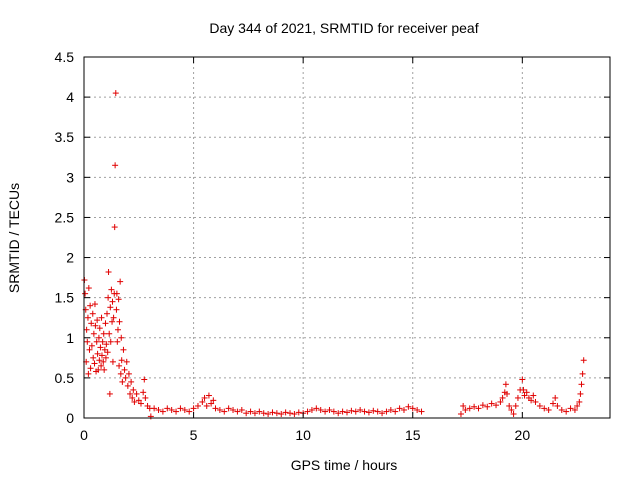 This screenshot has height=480, width=640. I want to click on x-tick-labels: 0 5 10 15 20, so click(305, 435).